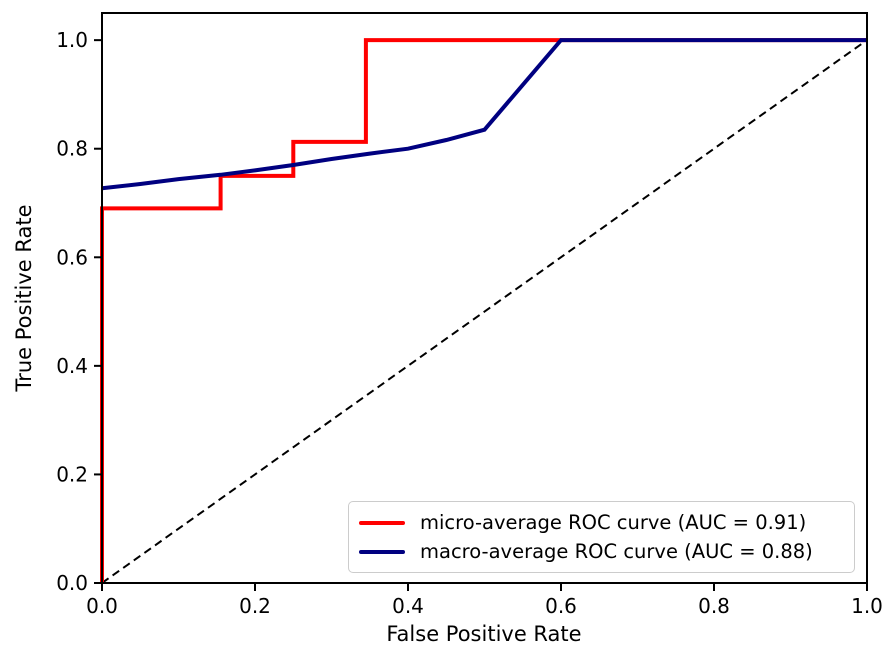  What do you see at coordinates (72, 583) in the screenshot?
I see `y-tick-label: 0.0` at bounding box center [72, 583].